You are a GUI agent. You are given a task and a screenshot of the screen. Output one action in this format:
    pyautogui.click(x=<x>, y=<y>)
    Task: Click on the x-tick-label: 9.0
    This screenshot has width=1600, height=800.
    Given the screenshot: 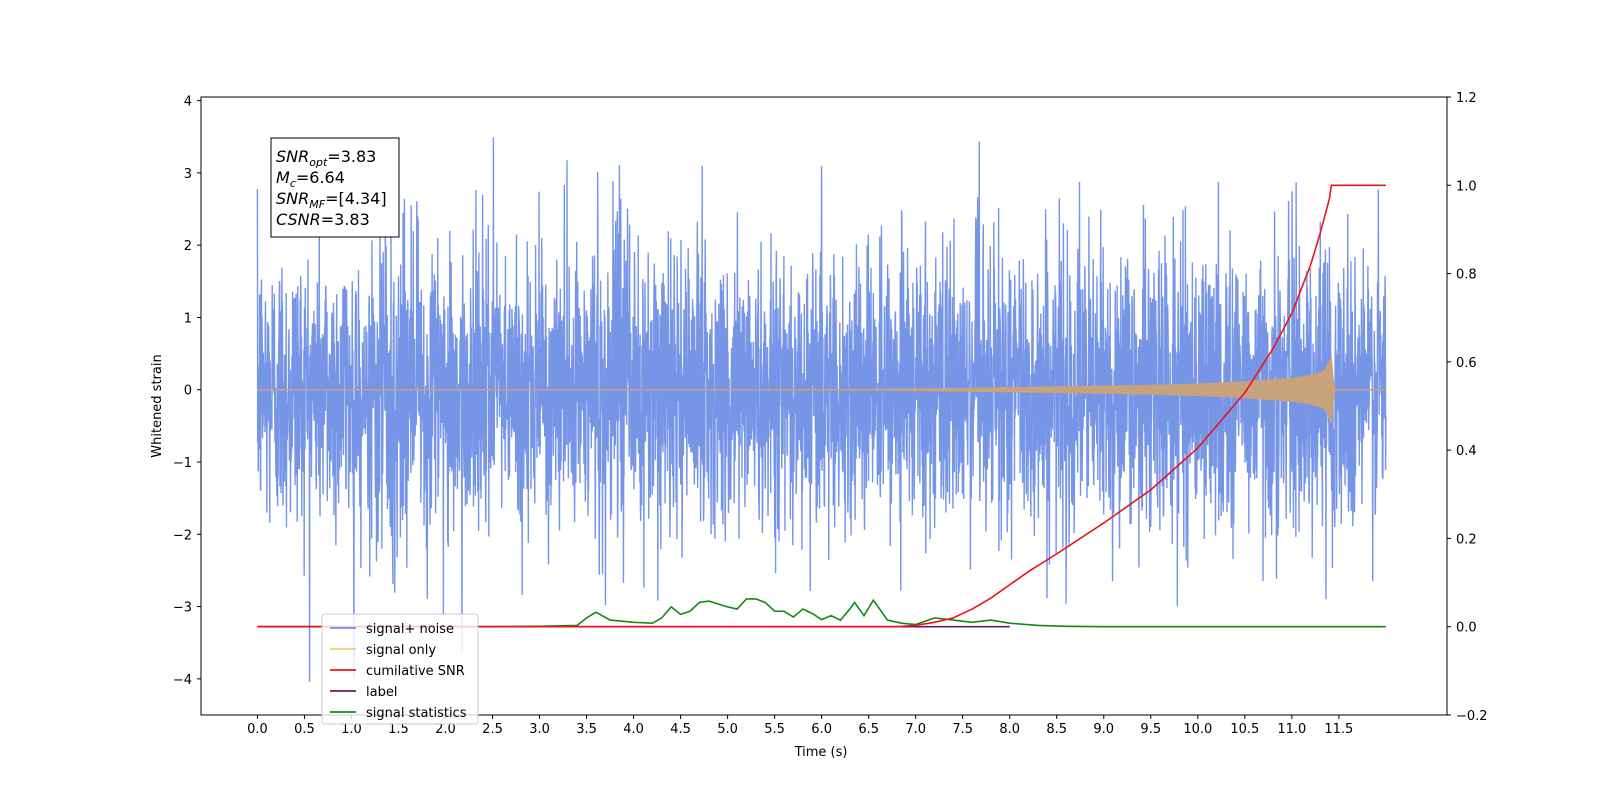 What is the action you would take?
    pyautogui.click(x=1103, y=729)
    